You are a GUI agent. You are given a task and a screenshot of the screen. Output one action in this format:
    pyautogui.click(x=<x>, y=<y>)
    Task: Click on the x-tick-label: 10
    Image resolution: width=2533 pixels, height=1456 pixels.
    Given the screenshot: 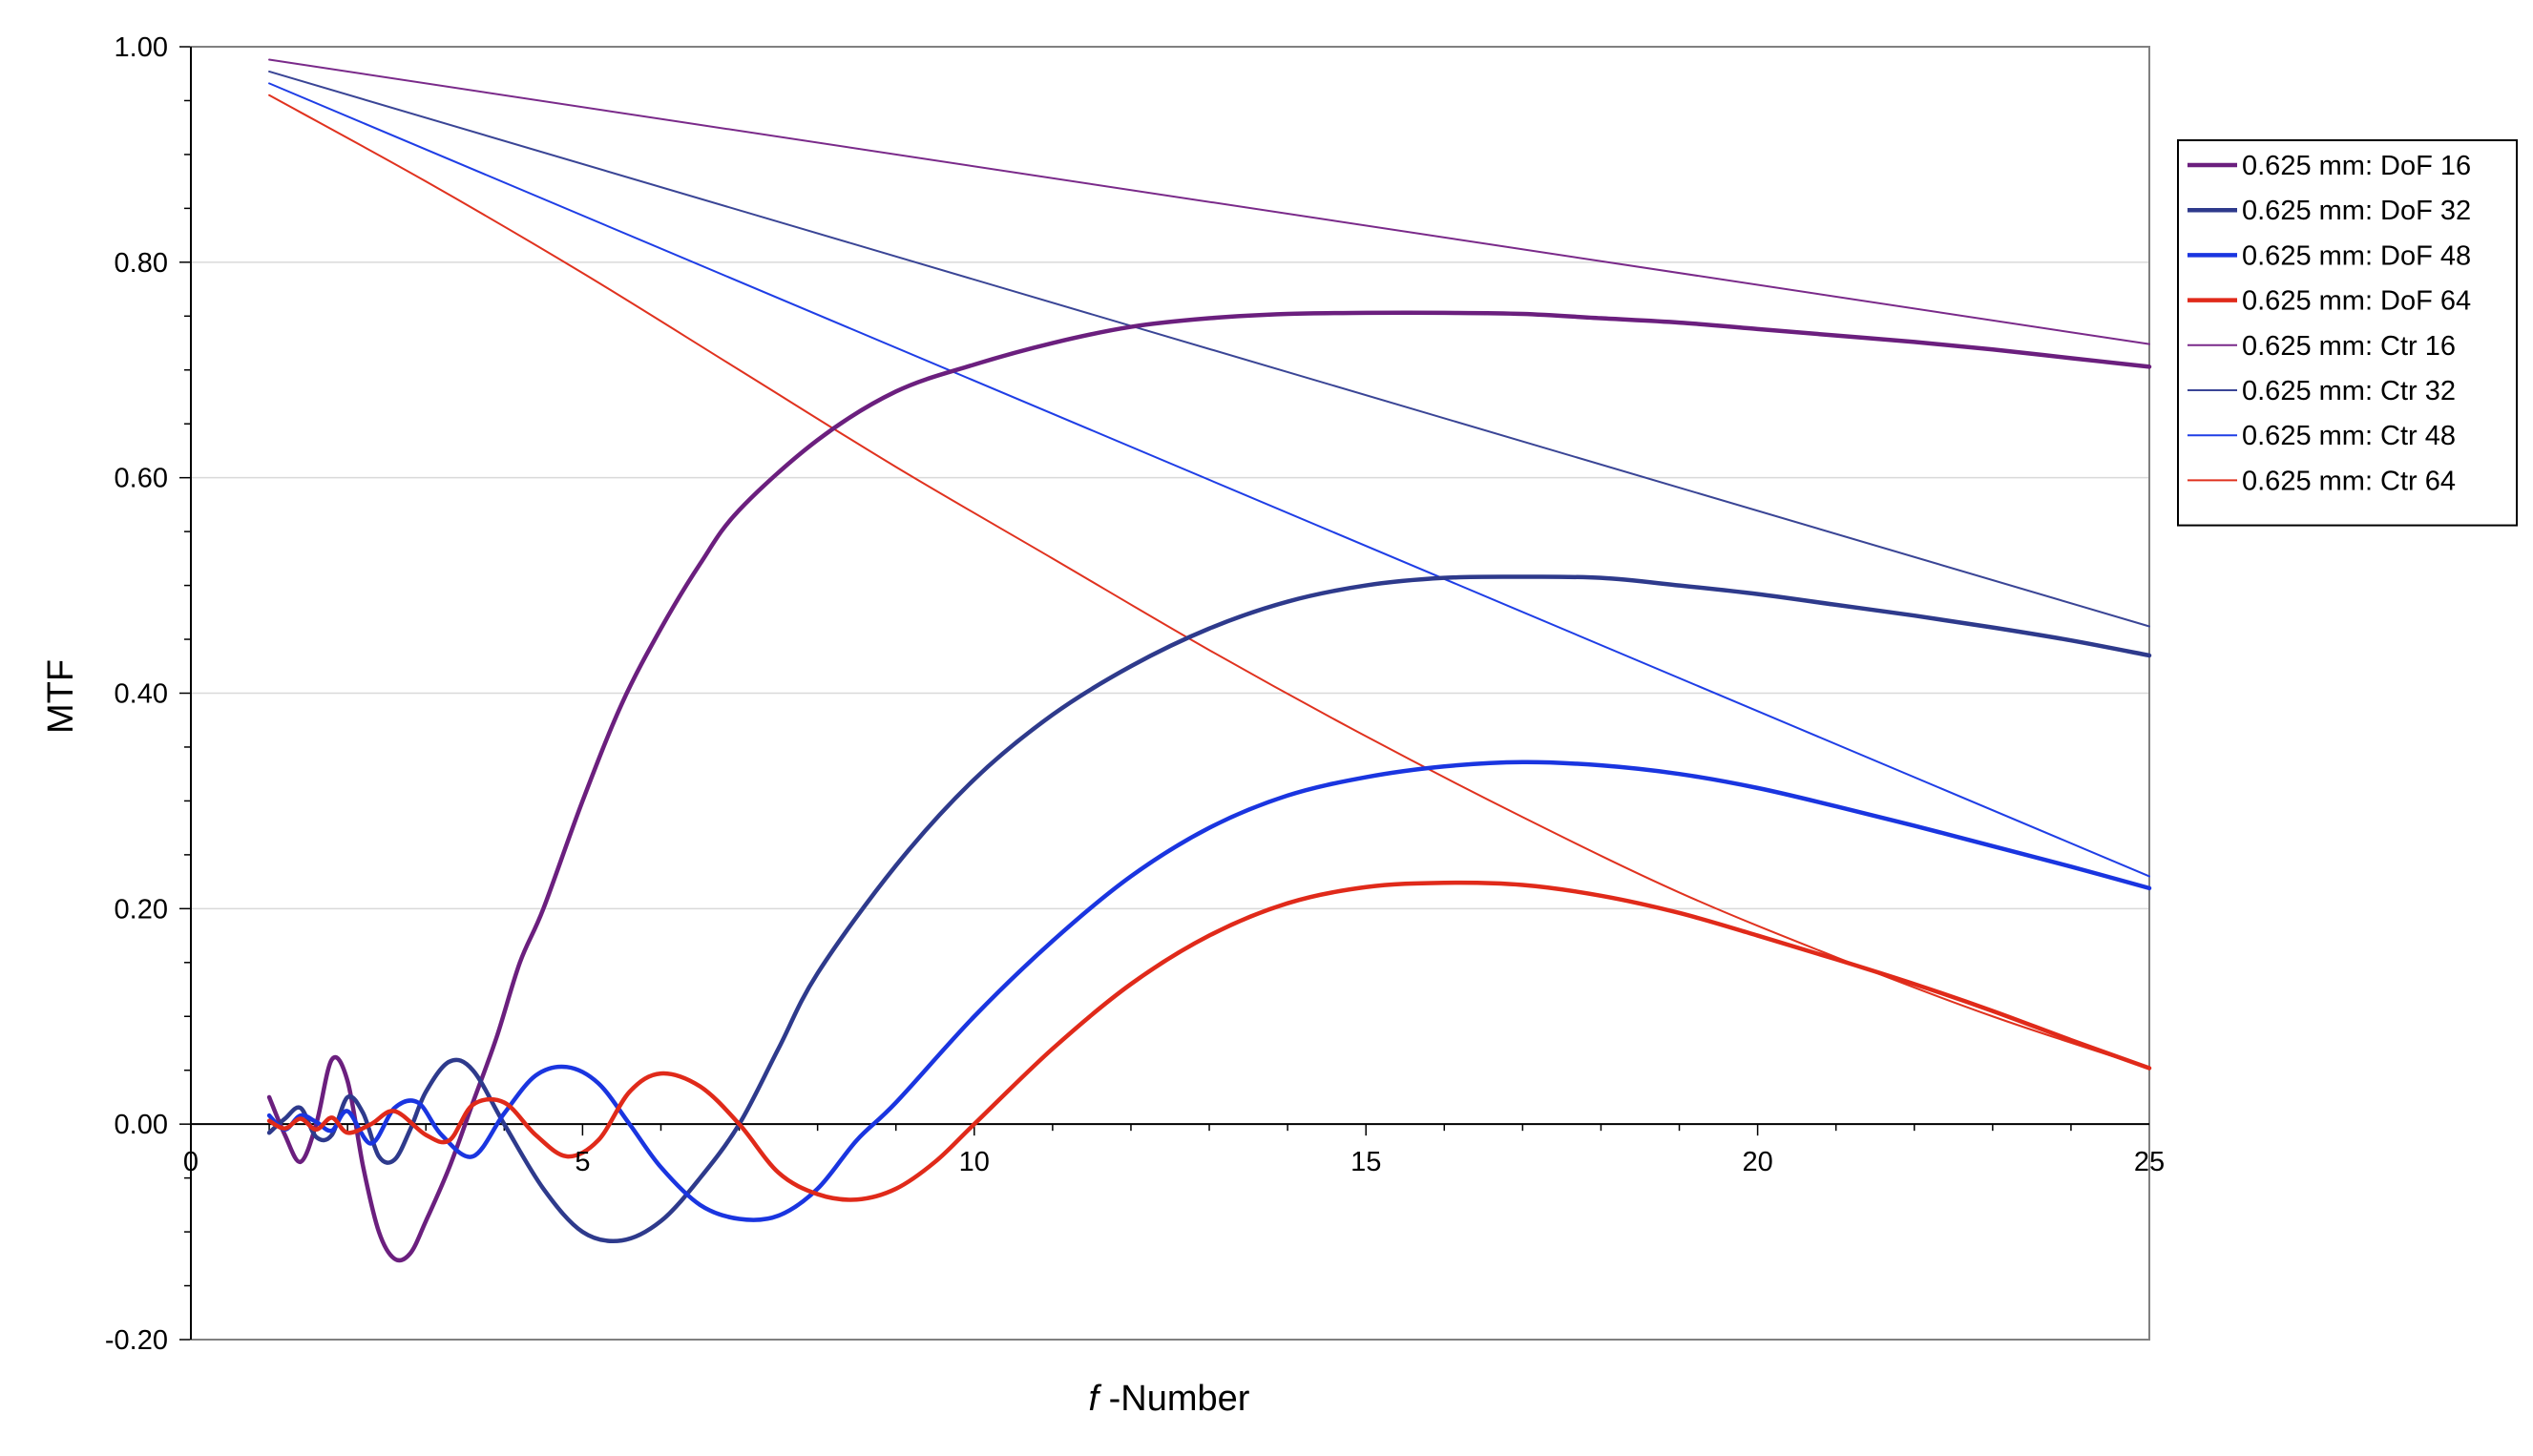 What is the action you would take?
    pyautogui.click(x=974, y=1162)
    